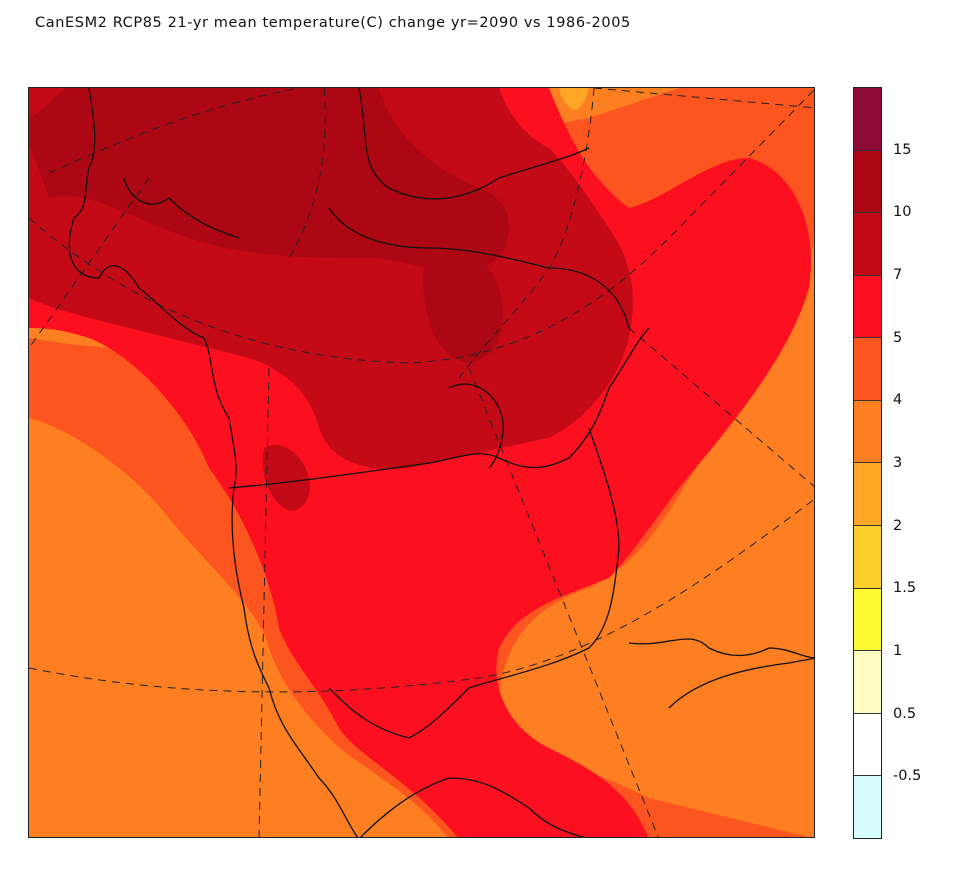 This screenshot has width=974, height=874. What do you see at coordinates (898, 463) in the screenshot?
I see `colorbar-tick-label: 3` at bounding box center [898, 463].